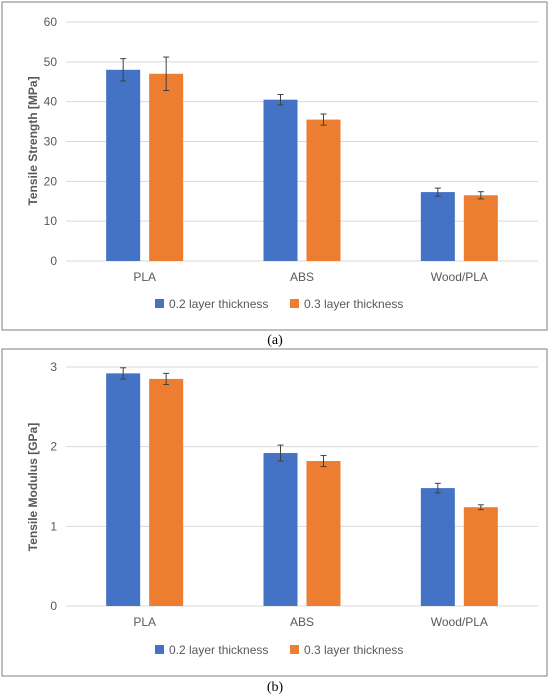 The image size is (550, 697). Describe the element at coordinates (279, 650) in the screenshot. I see `legend-b: 0.2 layer thickness 0.3 layer thickness` at that location.